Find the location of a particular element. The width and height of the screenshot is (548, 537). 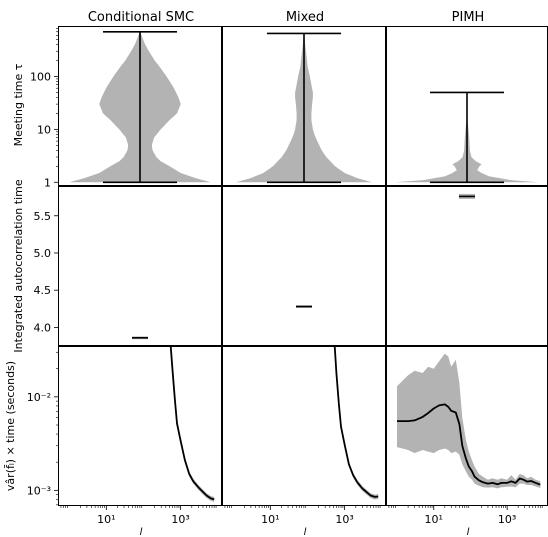

line-conditional-smc is located at coordinates (192, 423).